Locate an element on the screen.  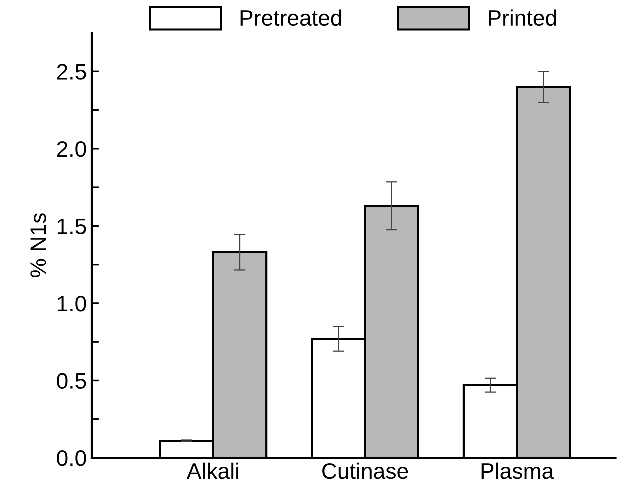
x-tick-label: Plasma is located at coordinates (518, 471).